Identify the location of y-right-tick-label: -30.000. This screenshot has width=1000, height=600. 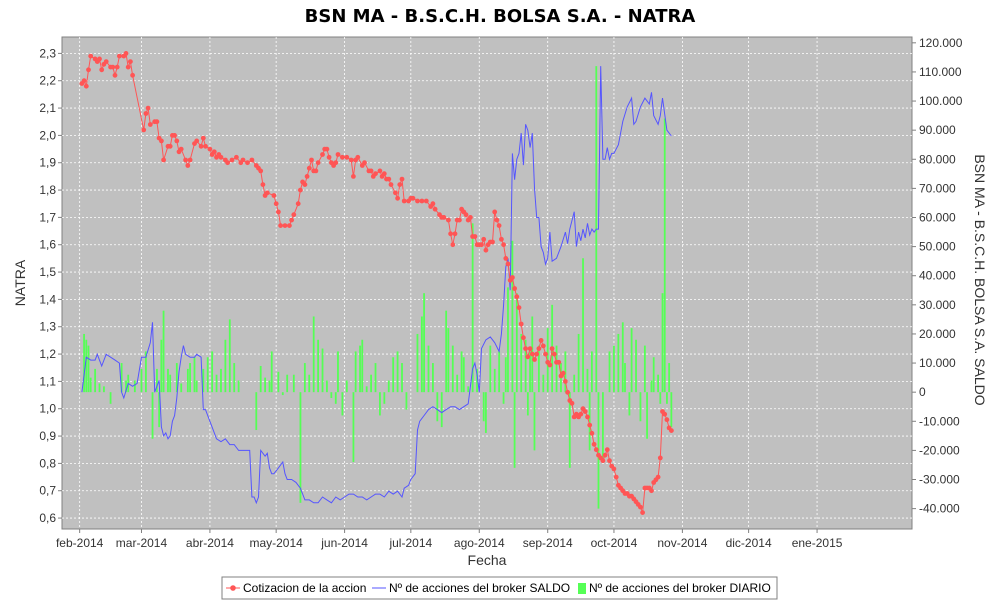
(939, 480).